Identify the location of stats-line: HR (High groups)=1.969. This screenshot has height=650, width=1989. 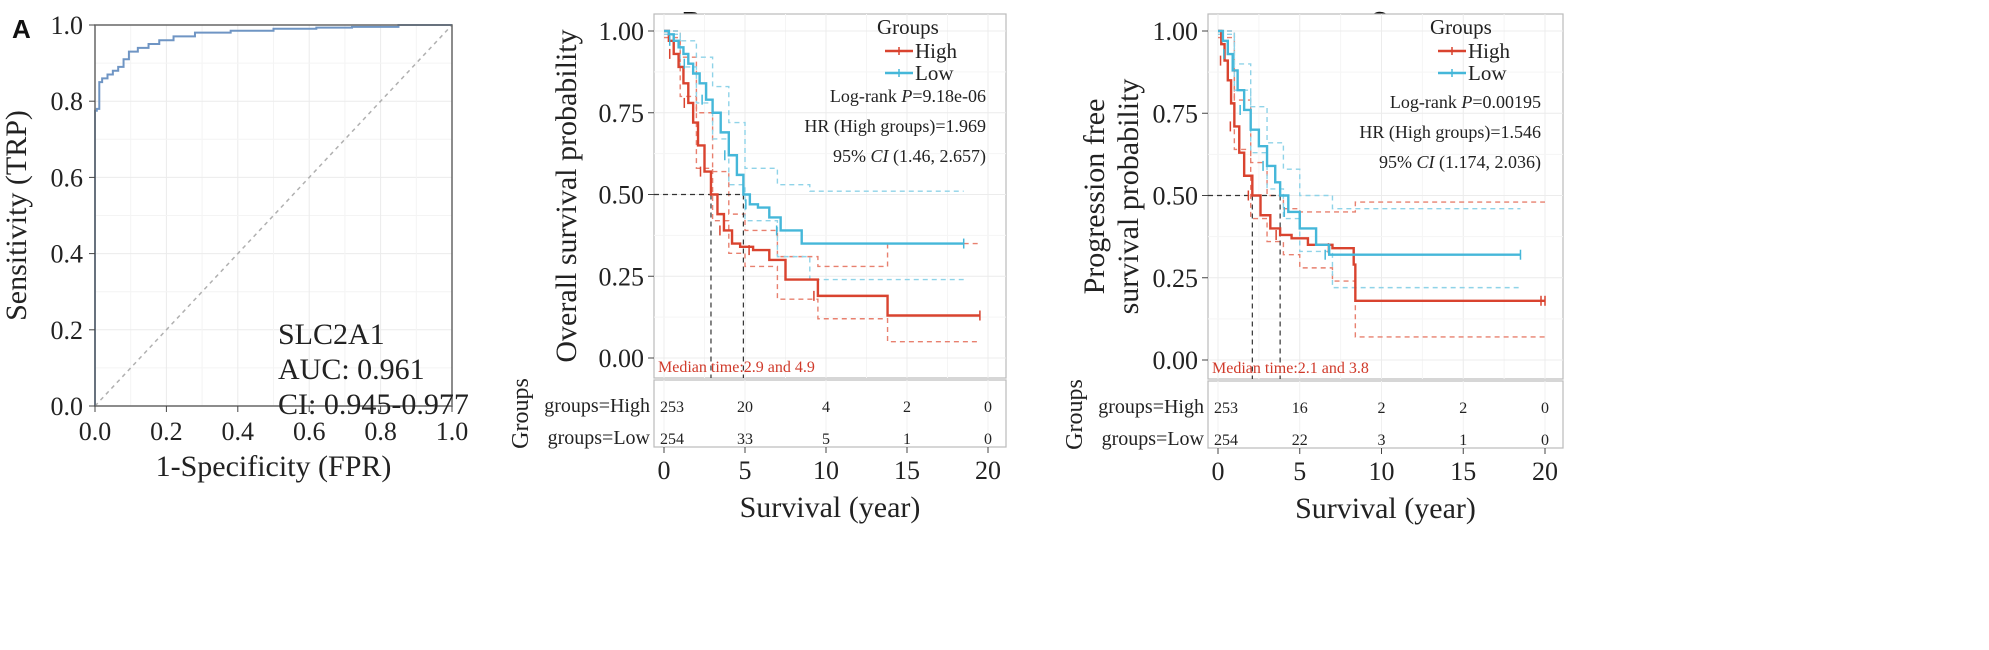
(895, 126).